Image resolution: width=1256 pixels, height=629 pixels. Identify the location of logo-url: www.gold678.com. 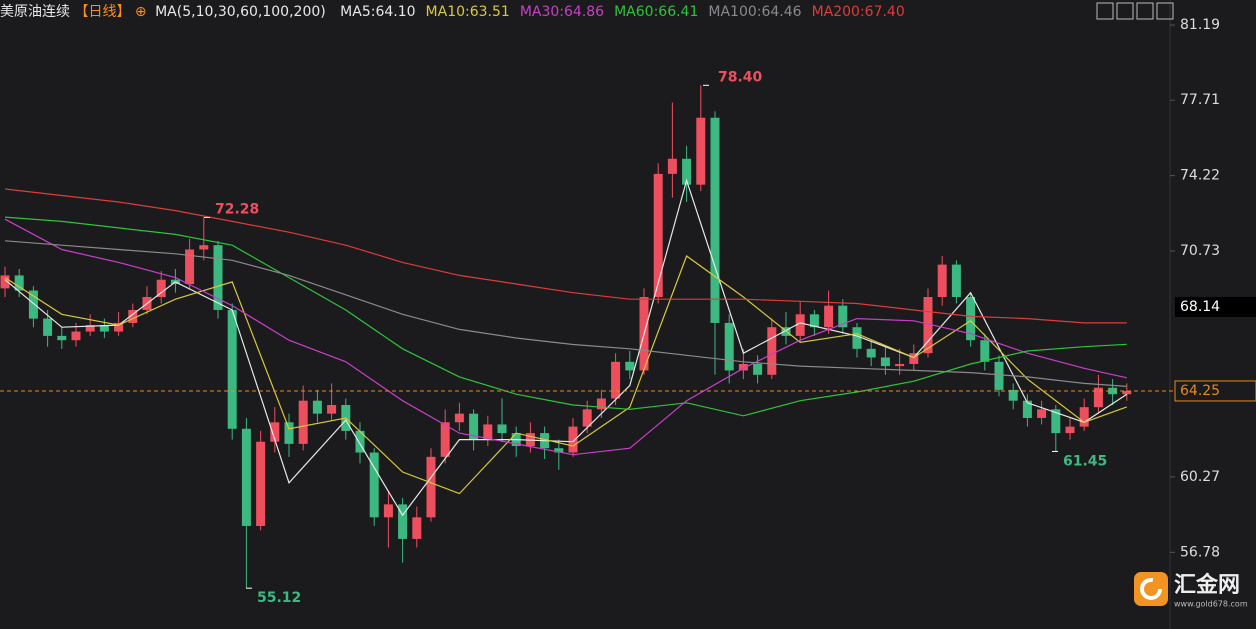
(1211, 604).